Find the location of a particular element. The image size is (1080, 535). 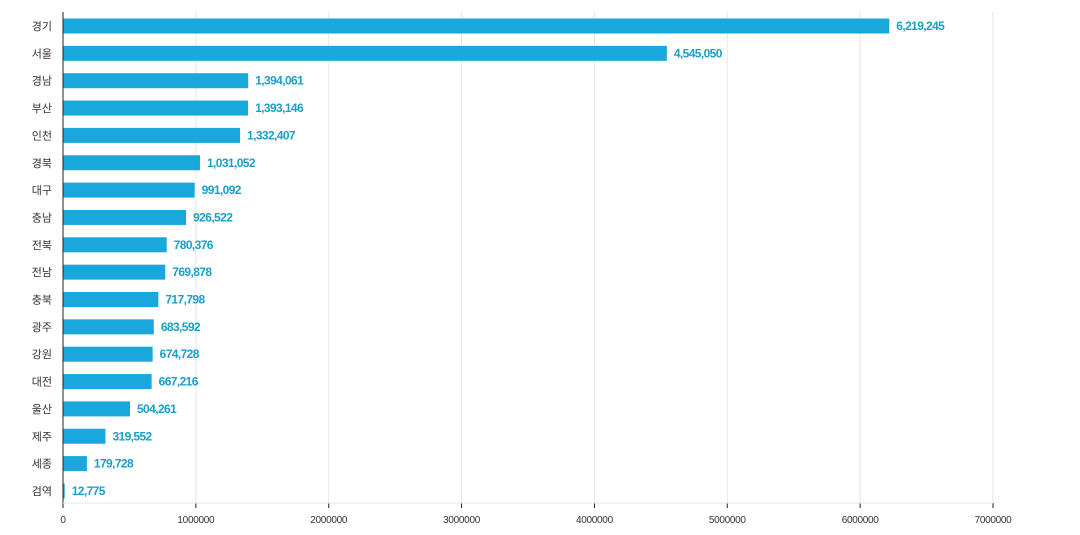

category-label: 경남 is located at coordinates (42, 81).